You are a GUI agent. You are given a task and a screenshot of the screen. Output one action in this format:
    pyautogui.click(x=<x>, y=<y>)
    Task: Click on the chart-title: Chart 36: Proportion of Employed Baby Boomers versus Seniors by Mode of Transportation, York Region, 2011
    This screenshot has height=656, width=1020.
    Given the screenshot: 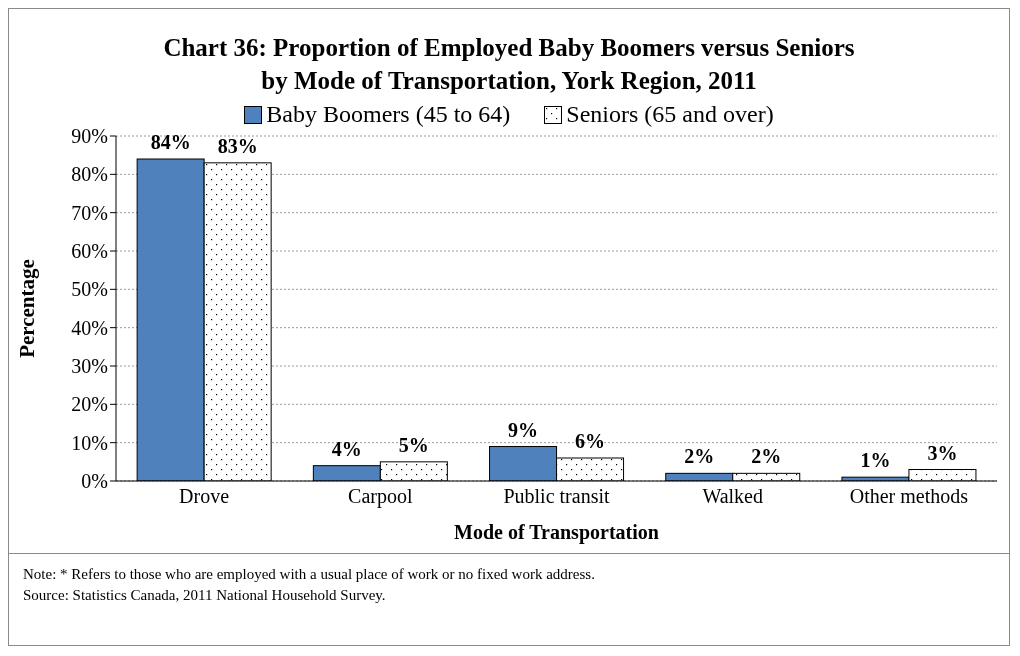 What is the action you would take?
    pyautogui.click(x=509, y=64)
    